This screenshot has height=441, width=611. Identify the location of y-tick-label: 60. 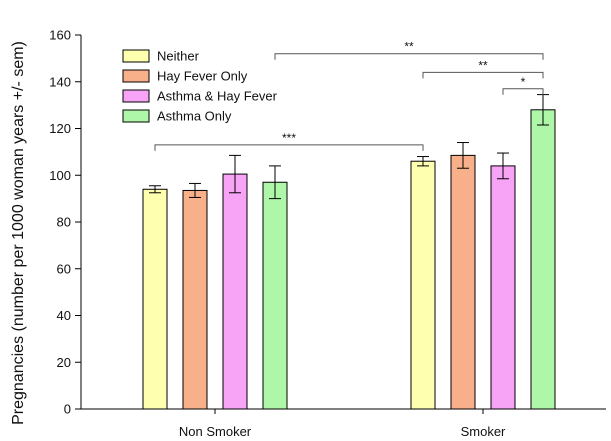
(64, 268).